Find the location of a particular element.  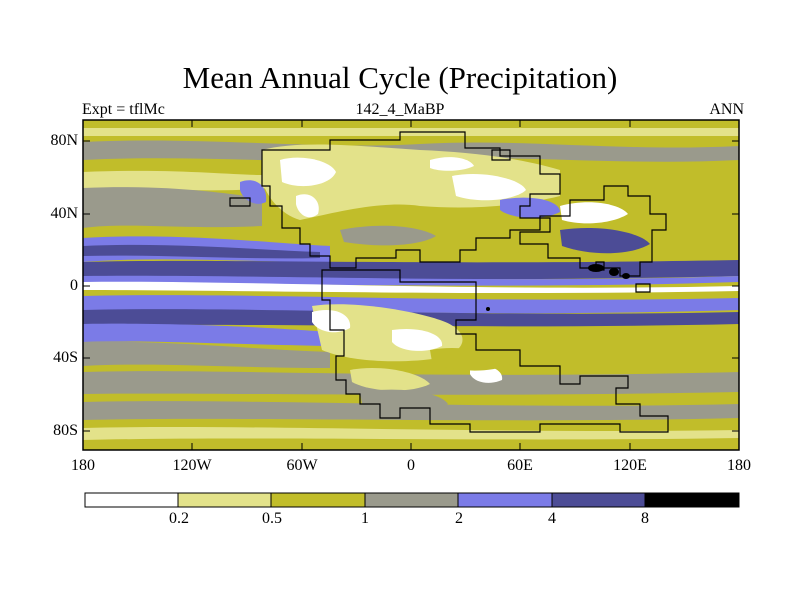

lat-tick-label-40n: 40N is located at coordinates (64, 213).